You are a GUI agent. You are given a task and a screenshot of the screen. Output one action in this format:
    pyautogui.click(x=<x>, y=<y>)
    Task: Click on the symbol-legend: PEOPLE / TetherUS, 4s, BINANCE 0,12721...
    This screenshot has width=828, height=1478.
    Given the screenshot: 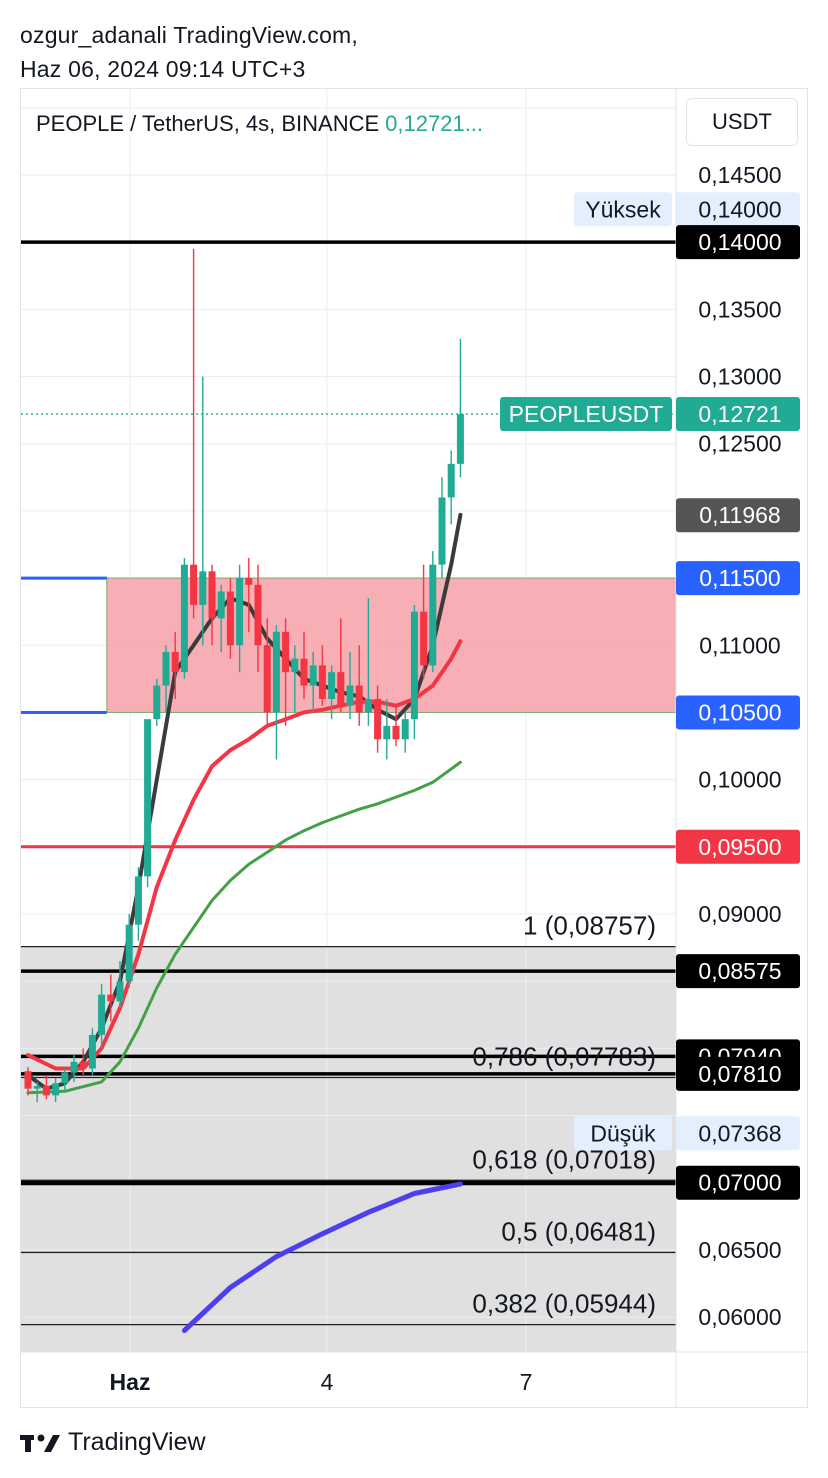 What is the action you would take?
    pyautogui.click(x=259, y=124)
    